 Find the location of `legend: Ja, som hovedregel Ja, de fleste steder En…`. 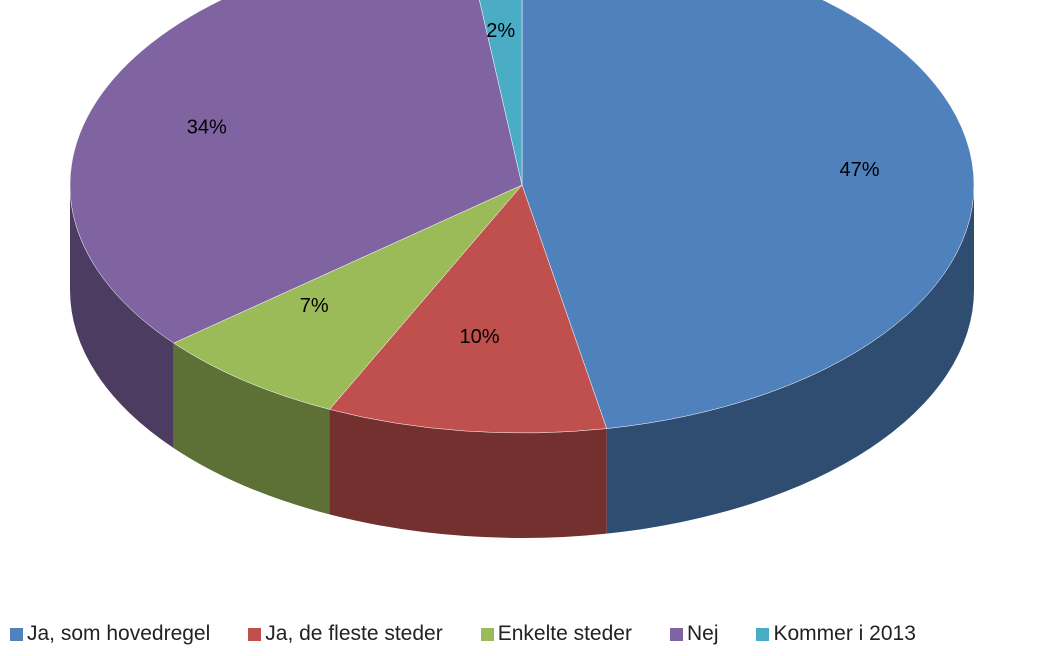

legend: Ja, som hovedregel Ja, de fleste steder En… is located at coordinates (463, 634).